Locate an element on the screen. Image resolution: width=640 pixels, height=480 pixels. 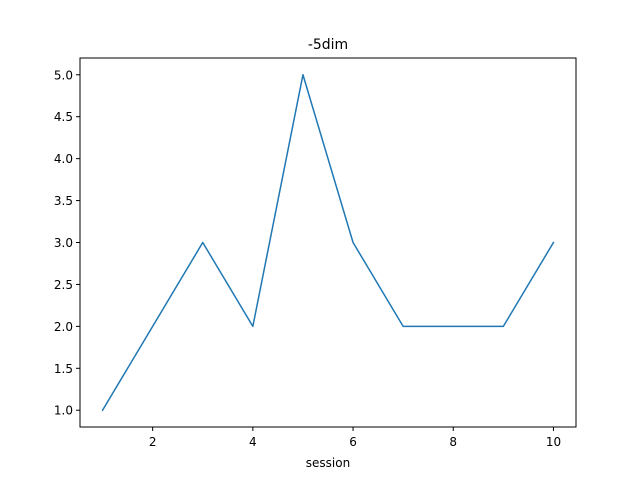
x-tick-label: 8 is located at coordinates (453, 442).